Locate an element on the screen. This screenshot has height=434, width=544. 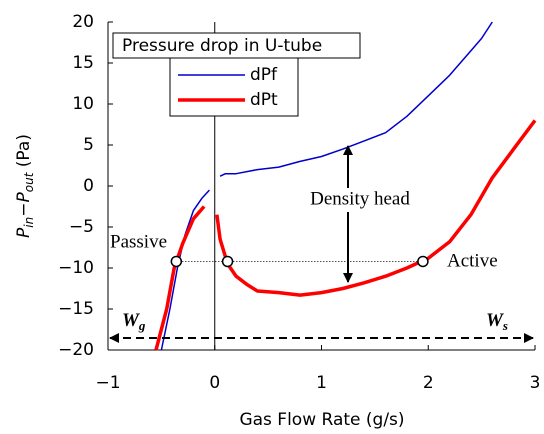
x-axis-label: Gas Flow Rate (g/s) is located at coordinates (321, 420).